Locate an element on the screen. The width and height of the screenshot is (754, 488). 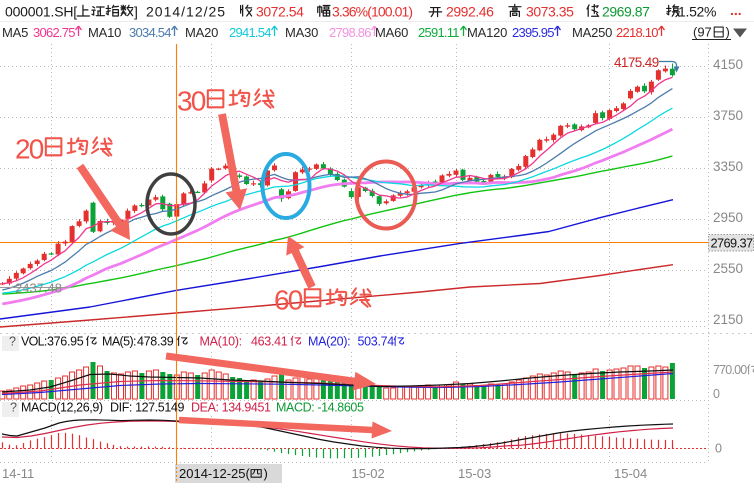
svg-text: 3.36%(100.01) is located at coordinates (372, 12).